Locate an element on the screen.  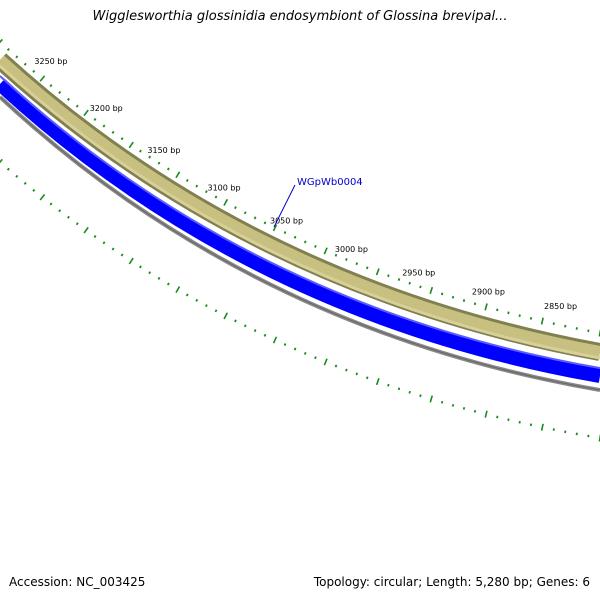
accession-label: Accession: NC_003425 is located at coordinates (77, 582).